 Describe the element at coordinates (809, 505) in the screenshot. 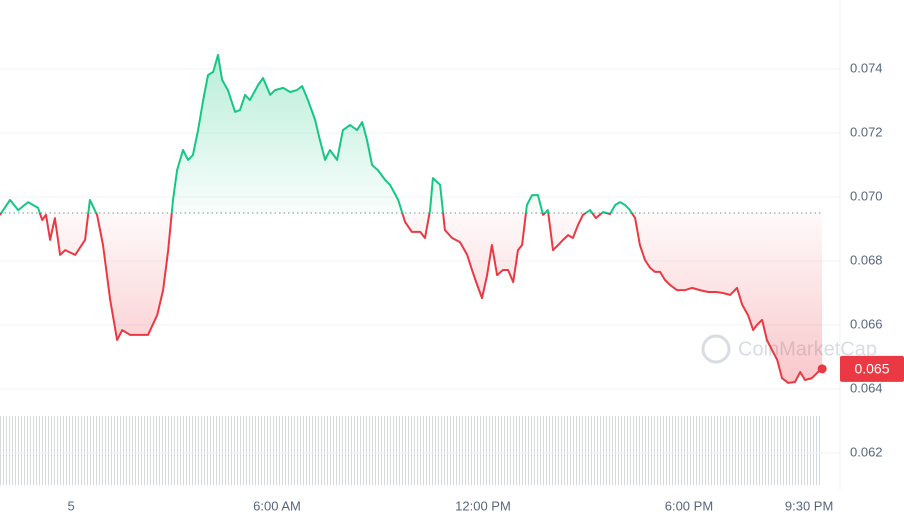

I see `x-tick-label: 9:30 PM` at that location.